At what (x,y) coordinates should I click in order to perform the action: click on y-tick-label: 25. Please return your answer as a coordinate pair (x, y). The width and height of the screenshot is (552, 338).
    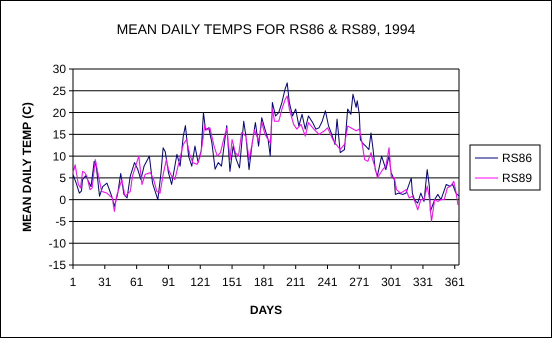
    Looking at the image, I should click on (59, 91).